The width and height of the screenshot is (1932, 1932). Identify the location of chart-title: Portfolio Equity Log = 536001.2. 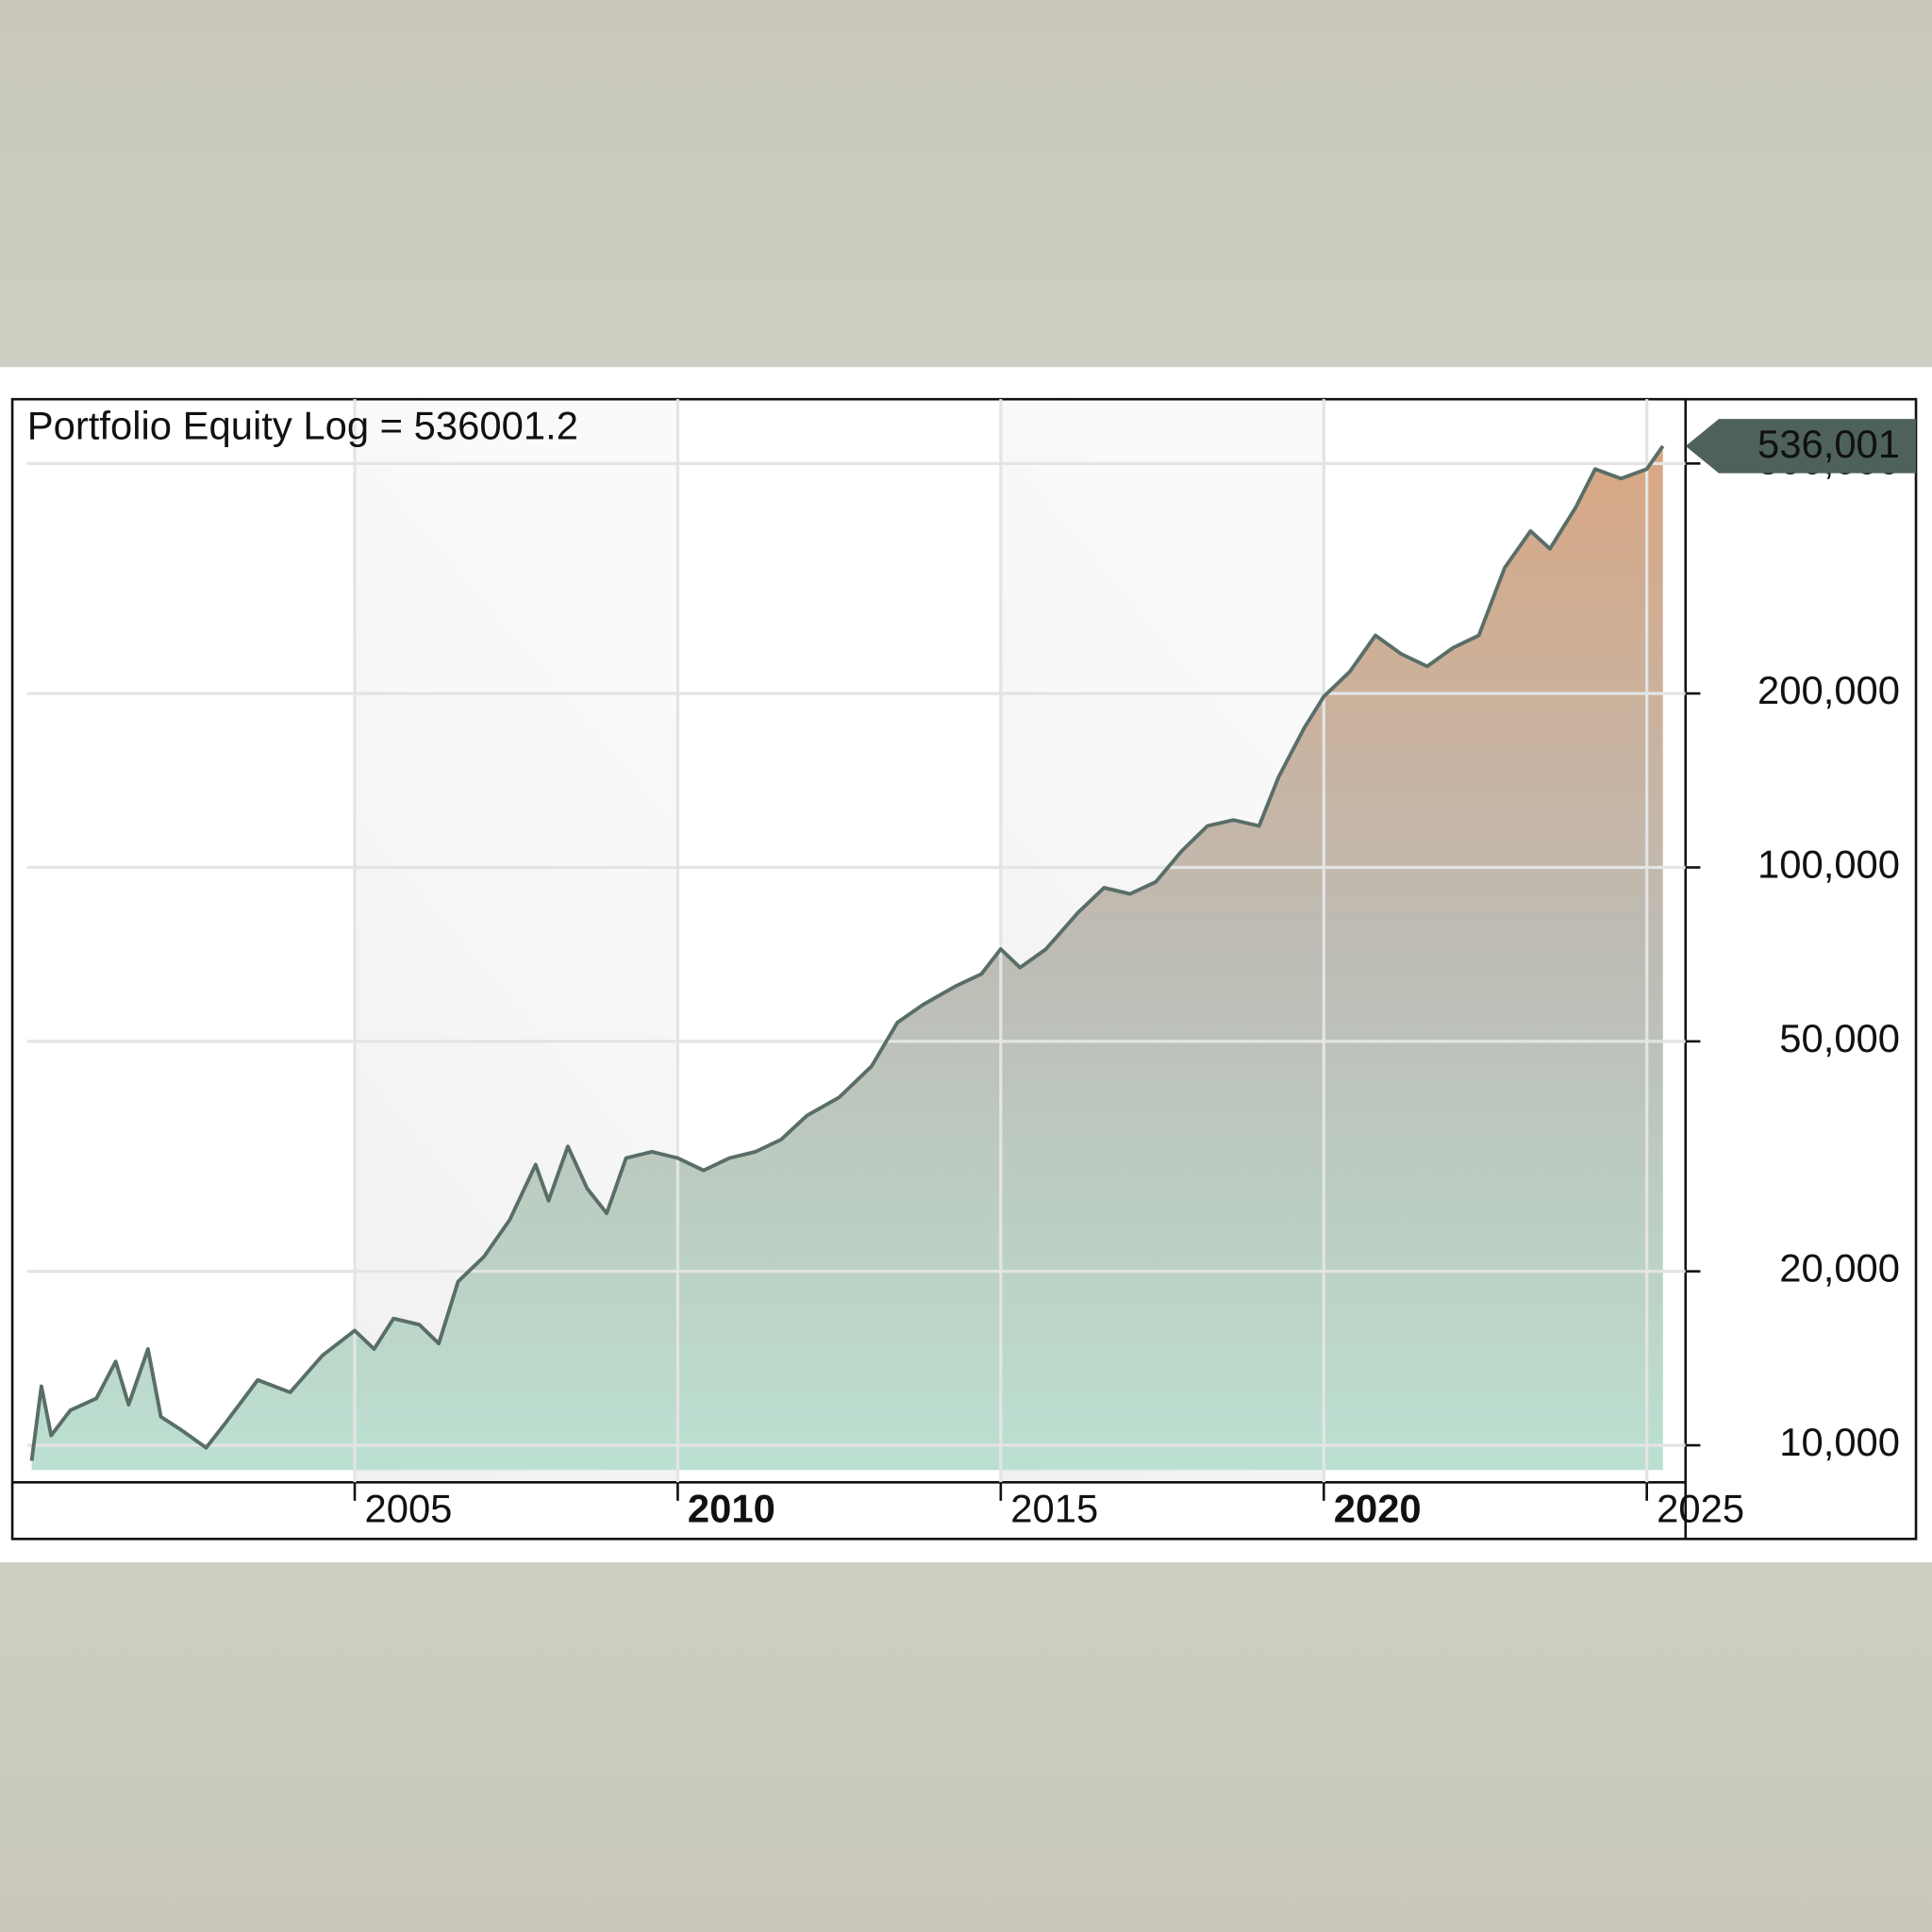
(302, 426).